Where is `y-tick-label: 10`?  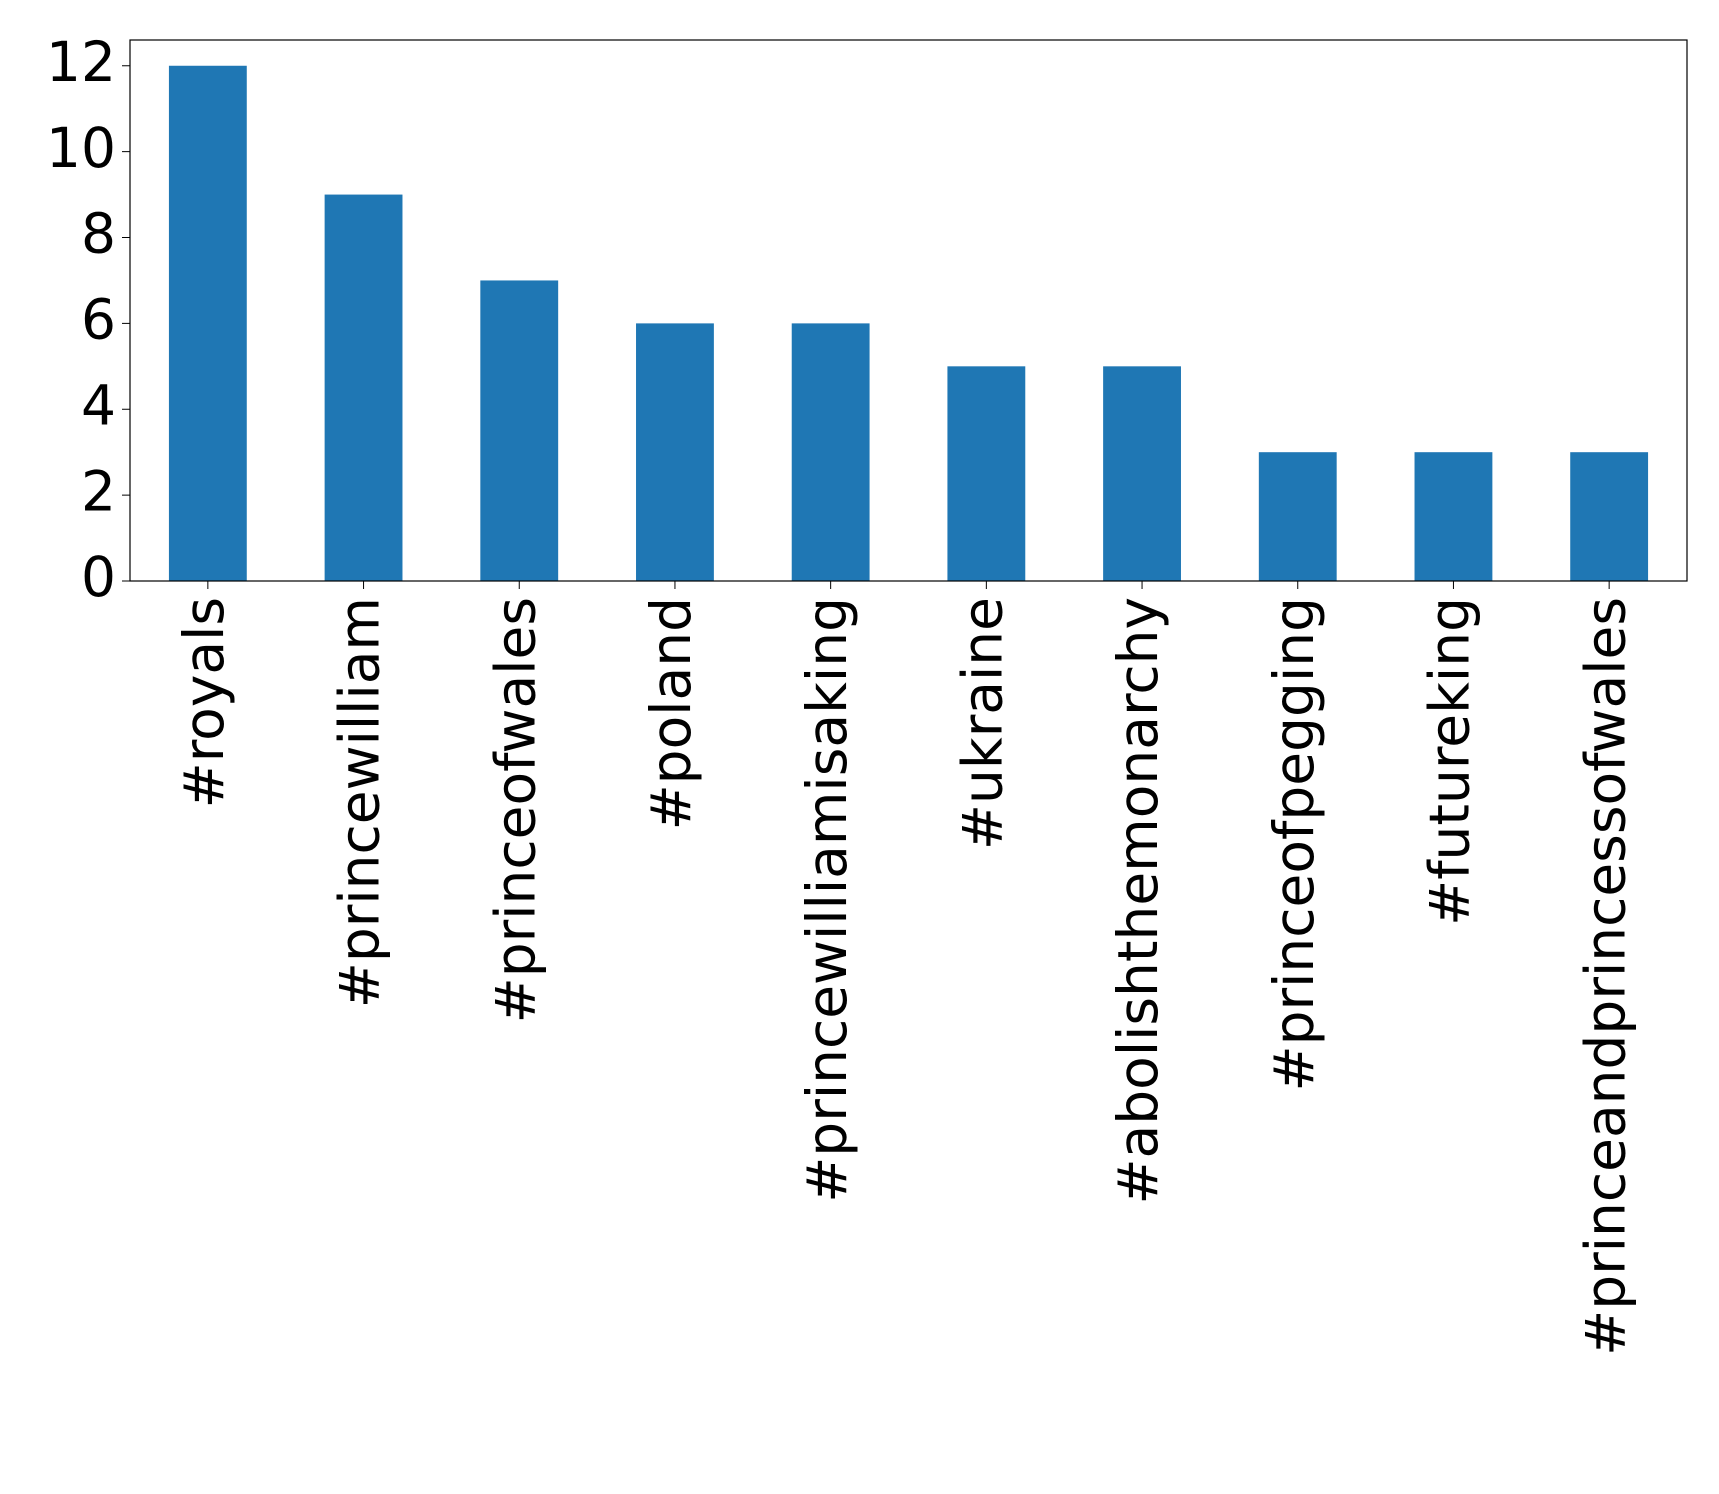 y-tick-label: 10 is located at coordinates (81, 148).